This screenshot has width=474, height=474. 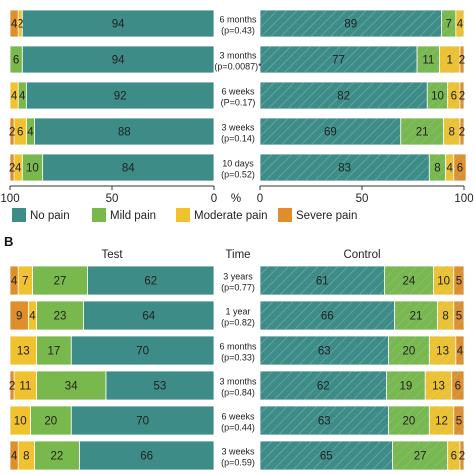 I want to click on panel-b-control-data-label-severe-pain: 5, so click(x=459, y=282).